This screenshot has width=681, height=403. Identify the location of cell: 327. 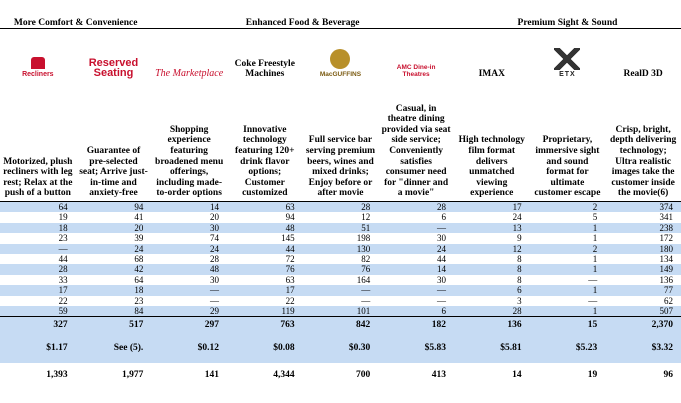
(38, 325).